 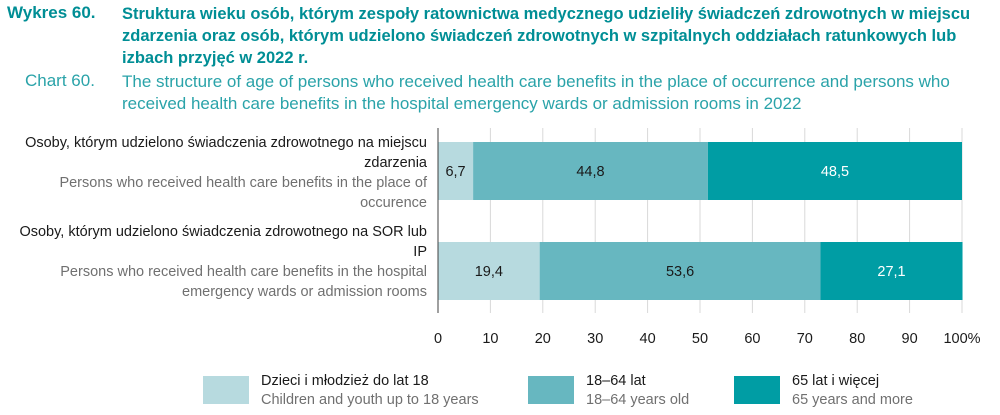 I want to click on data-label-2-3: 27,1, so click(x=891, y=272).